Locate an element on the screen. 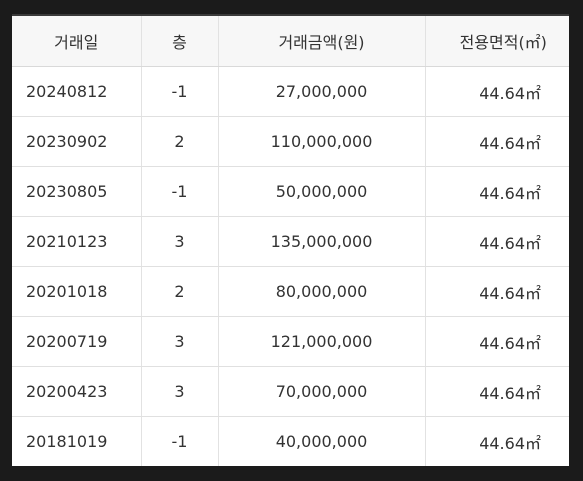 Image resolution: width=583 pixels, height=481 pixels. table-row: 20230902 2 110,000,000 44.64㎡ is located at coordinates (290, 141).